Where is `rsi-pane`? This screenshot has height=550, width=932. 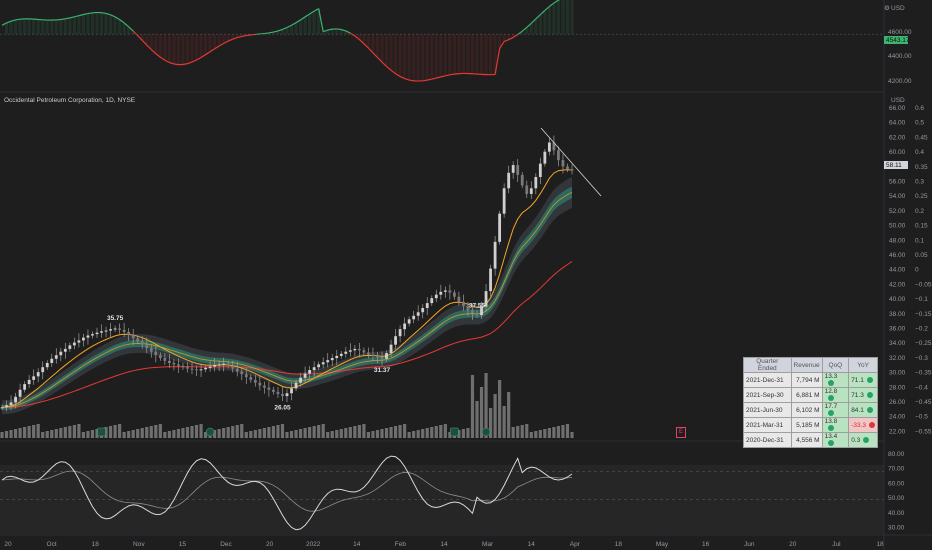 rsi-pane is located at coordinates (442, 493).